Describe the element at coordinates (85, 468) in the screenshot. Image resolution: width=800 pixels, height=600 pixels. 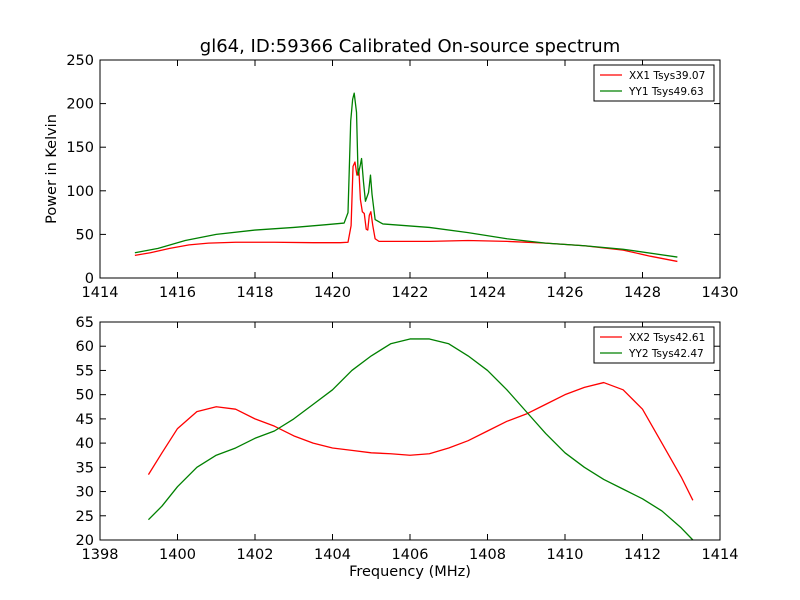
I see `bottom-y-tick-label: 35` at that location.